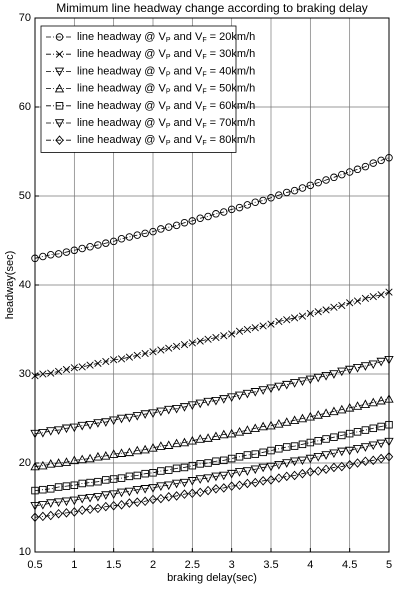  I want to click on legend-box, so click(138, 89).